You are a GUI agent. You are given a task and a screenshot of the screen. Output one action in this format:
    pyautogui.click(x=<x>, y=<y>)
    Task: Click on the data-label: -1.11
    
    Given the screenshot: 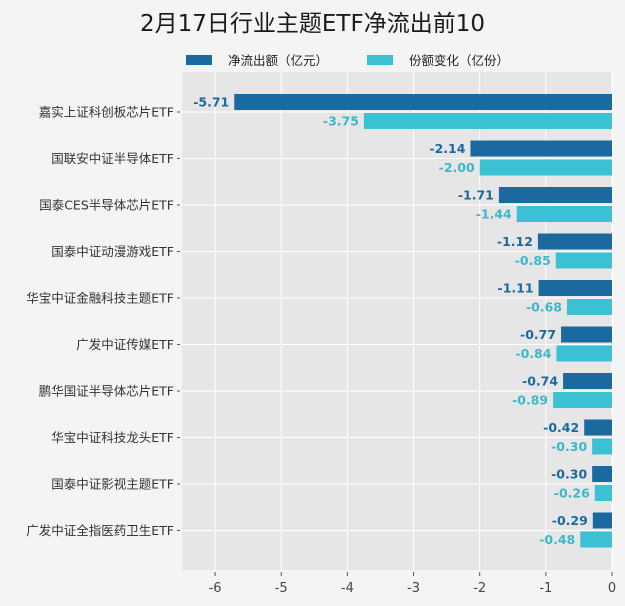 What is the action you would take?
    pyautogui.click(x=516, y=288)
    